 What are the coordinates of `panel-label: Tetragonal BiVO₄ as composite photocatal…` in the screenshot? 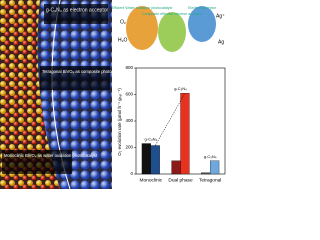 It's located at (95, 71).